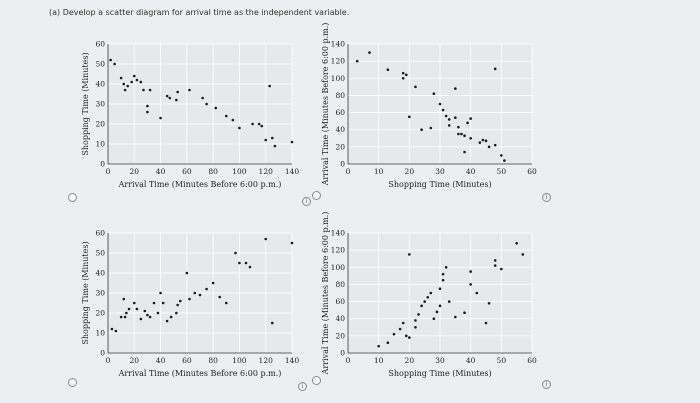 The width and height of the screenshot is (700, 403). Describe the element at coordinates (316, 195) in the screenshot. I see `option-2-radio` at that location.